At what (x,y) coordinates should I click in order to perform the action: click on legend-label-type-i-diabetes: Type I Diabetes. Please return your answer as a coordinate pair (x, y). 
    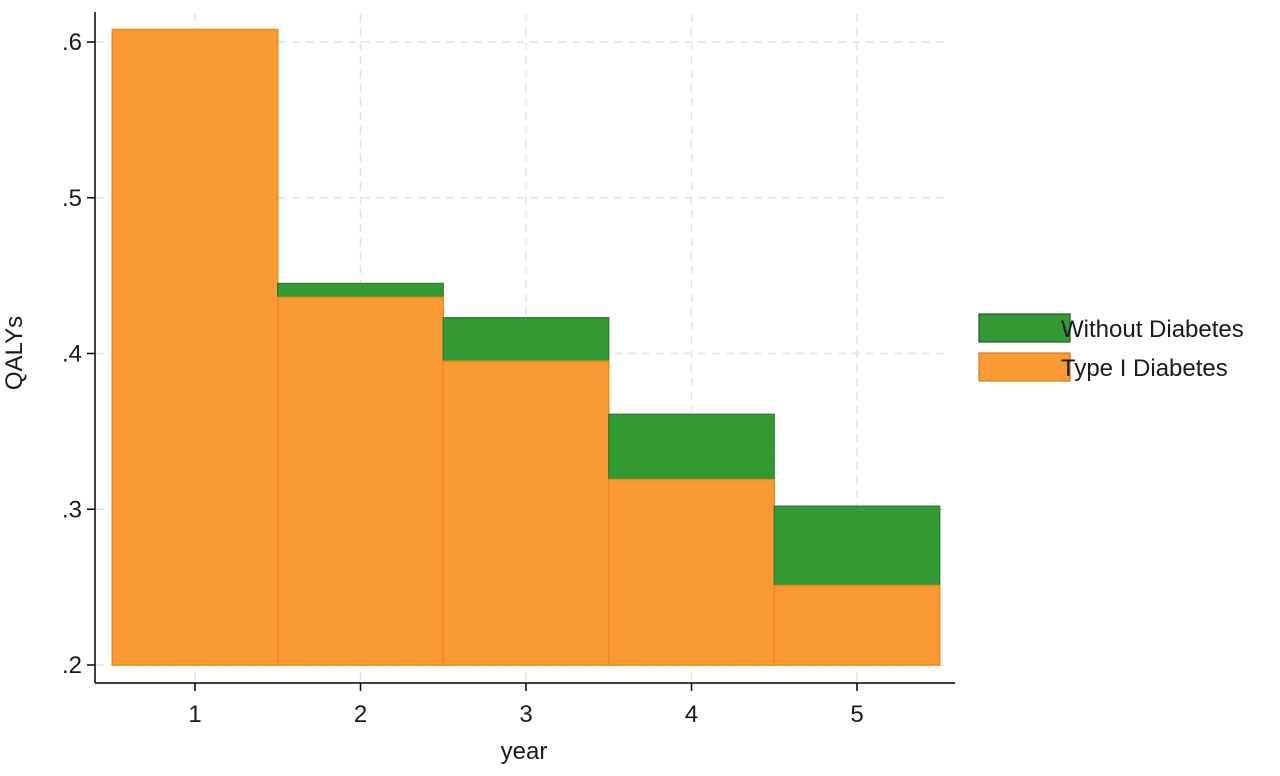
    Looking at the image, I should click on (1144, 368).